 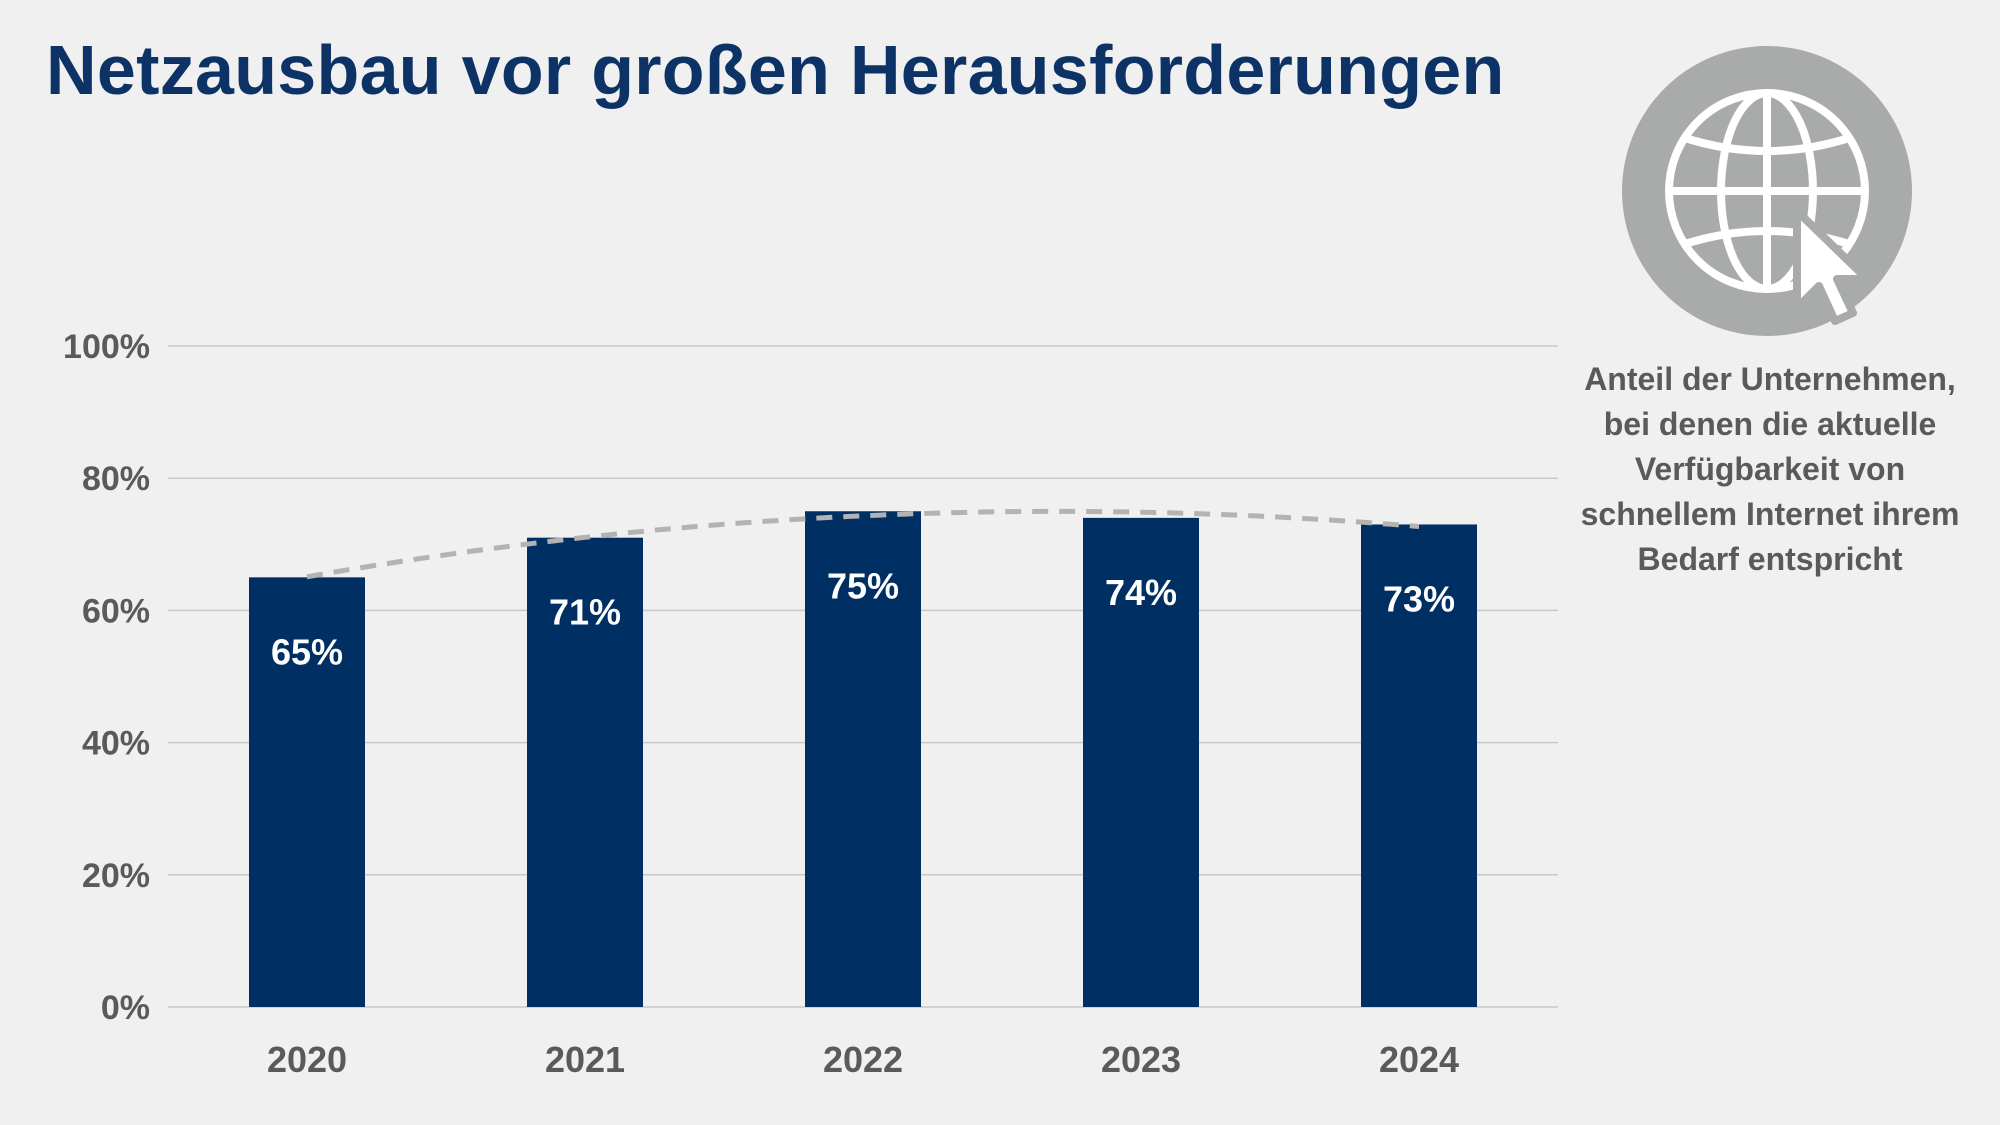 What do you see at coordinates (116, 611) in the screenshot?
I see `y-tick-label: 60%` at bounding box center [116, 611].